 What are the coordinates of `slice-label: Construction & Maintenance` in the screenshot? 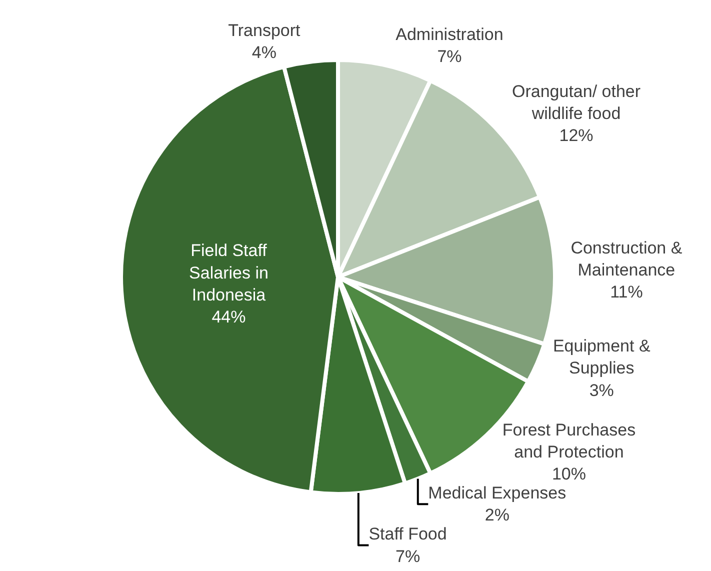 It's located at (626, 259).